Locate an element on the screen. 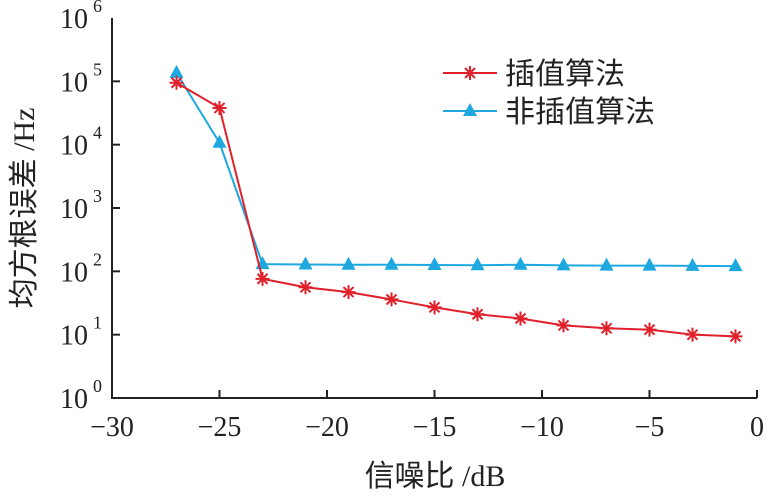 The height and width of the screenshot is (501, 767). y-tick-exponent: 4 is located at coordinates (97, 133).